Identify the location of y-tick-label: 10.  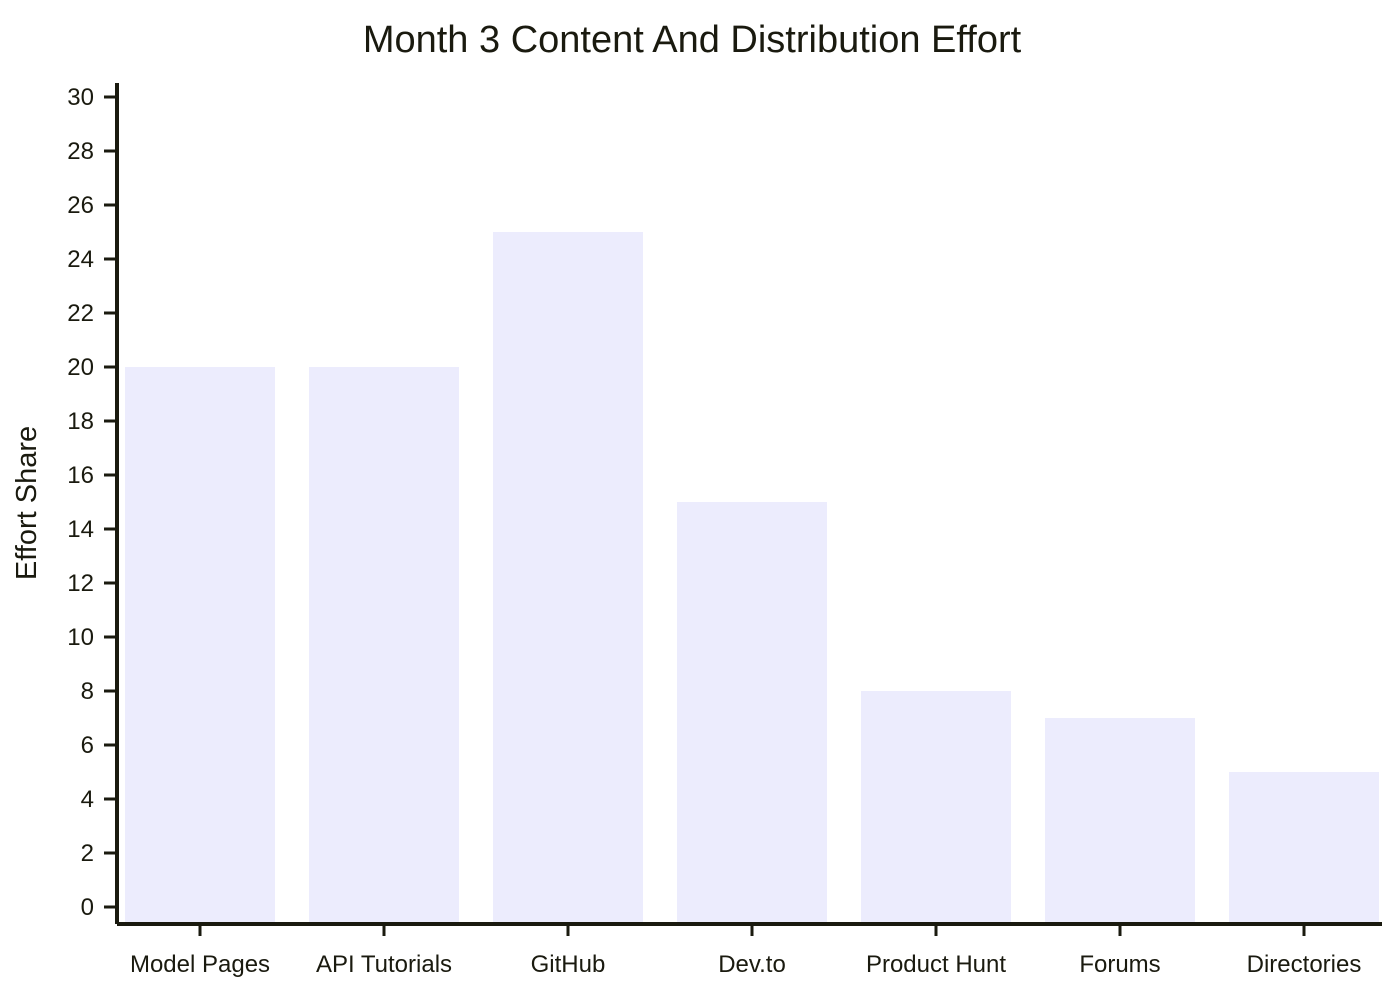
(80, 637).